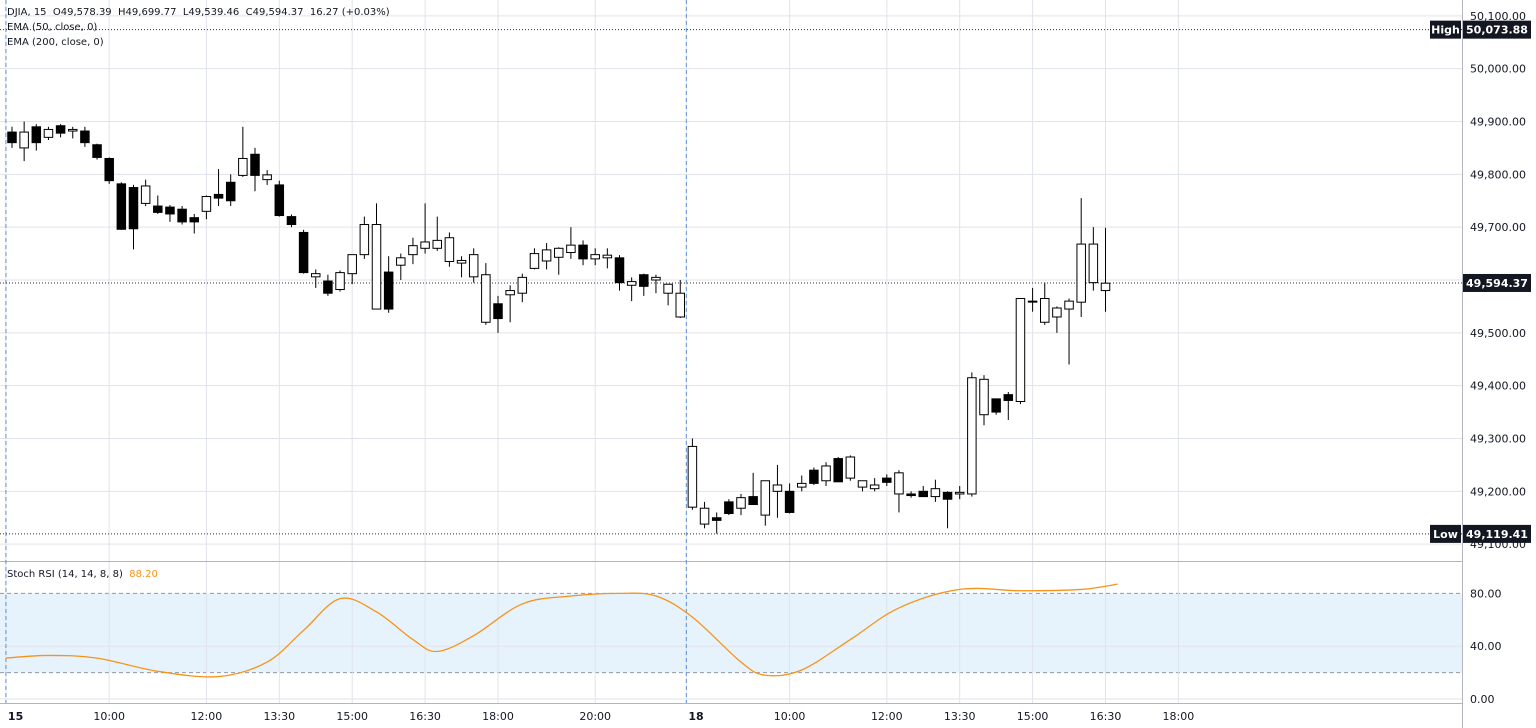  I want to click on low-tag: Low 49,119.41, so click(1480, 533).